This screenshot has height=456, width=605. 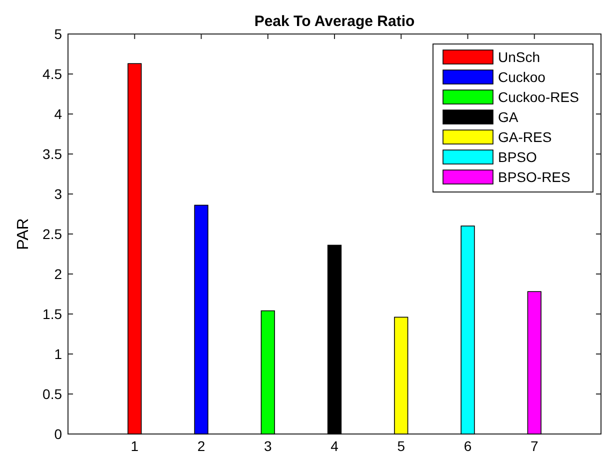 I want to click on y-tick-label: 3.5, so click(x=52, y=154).